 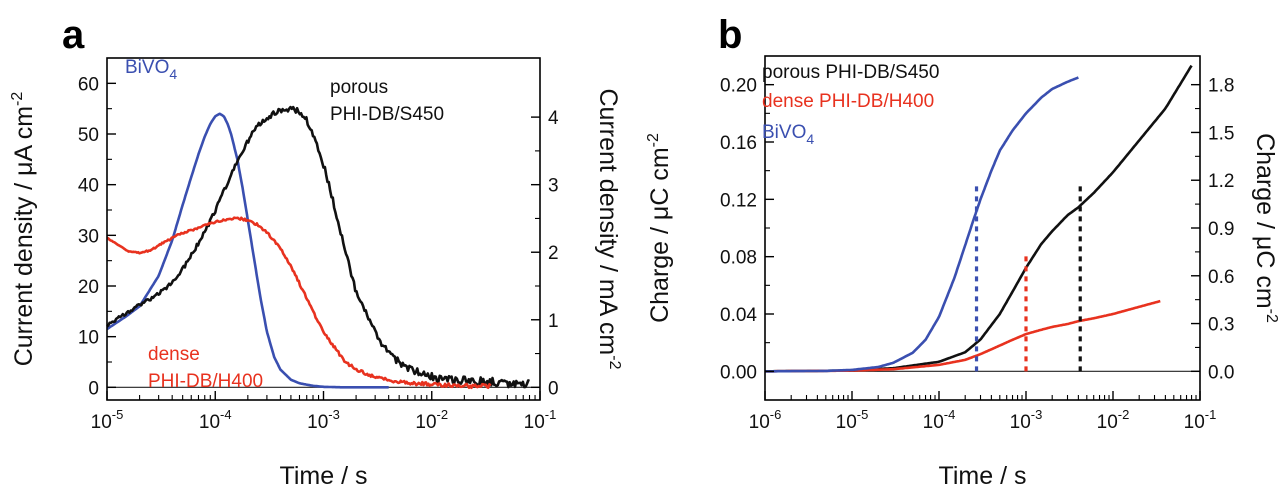 I want to click on series-label: PHI-DB/H400, so click(x=205, y=381).